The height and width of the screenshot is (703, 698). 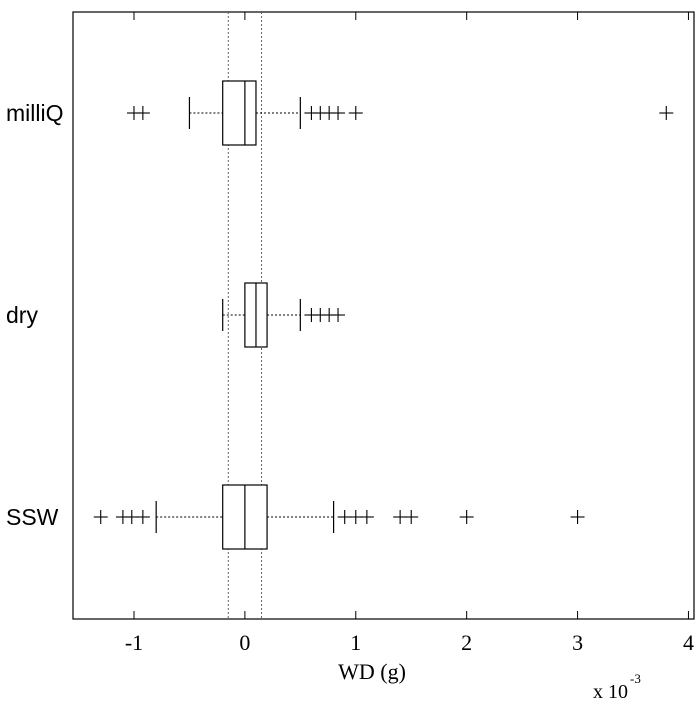 What do you see at coordinates (35, 113) in the screenshot?
I see `category-label: milliQ` at bounding box center [35, 113].